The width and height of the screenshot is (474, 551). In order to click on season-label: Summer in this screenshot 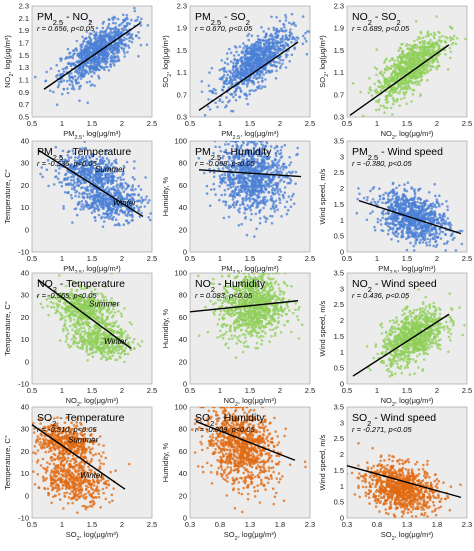, I will do `click(110, 169)`.